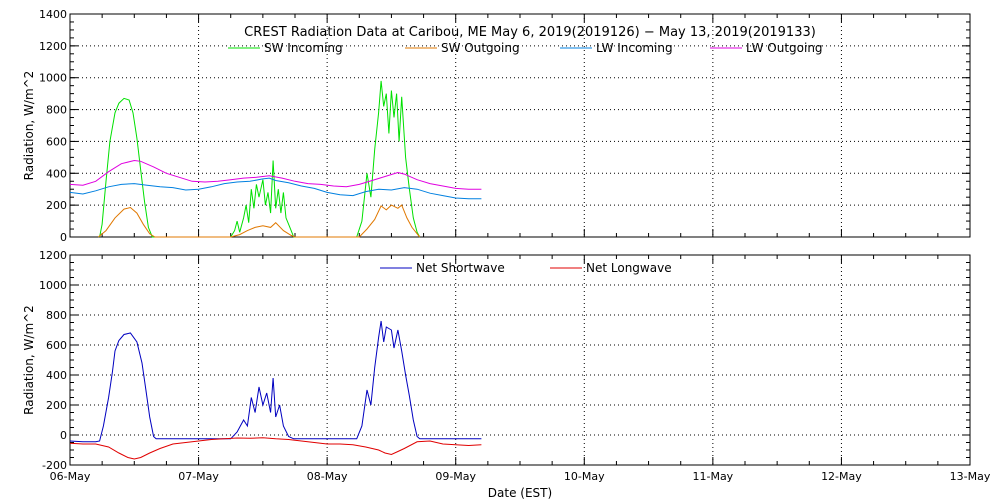 The image size is (1000, 500). Describe the element at coordinates (712, 476) in the screenshot. I see `x-tick-label: 11-May` at that location.